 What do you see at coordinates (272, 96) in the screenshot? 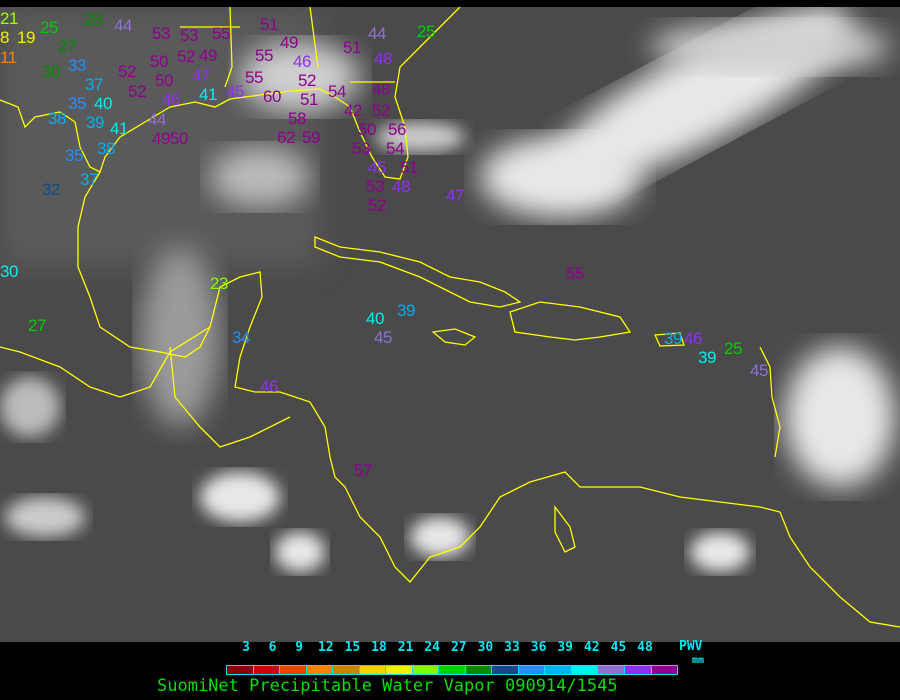
I see `station-pwv-label: 60` at bounding box center [272, 96].